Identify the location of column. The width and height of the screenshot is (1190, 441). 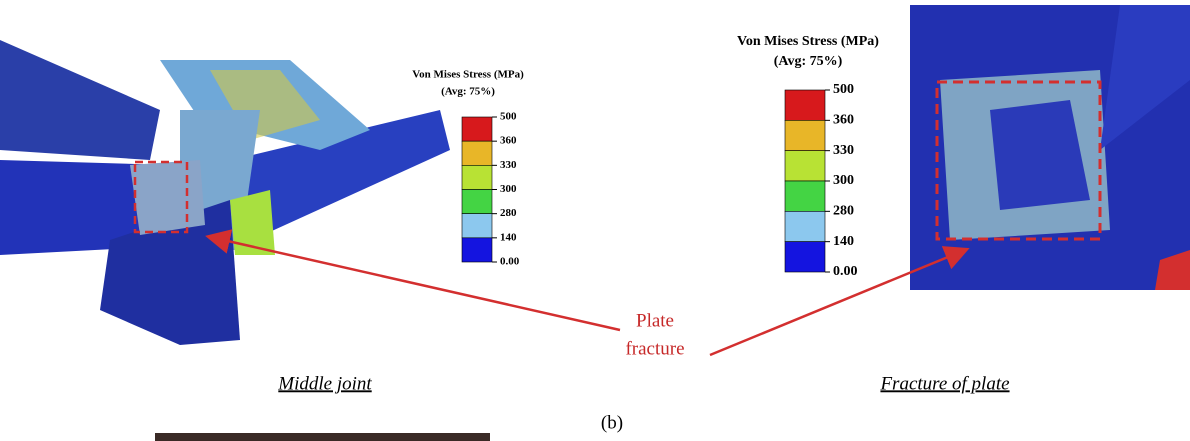
(170, 272).